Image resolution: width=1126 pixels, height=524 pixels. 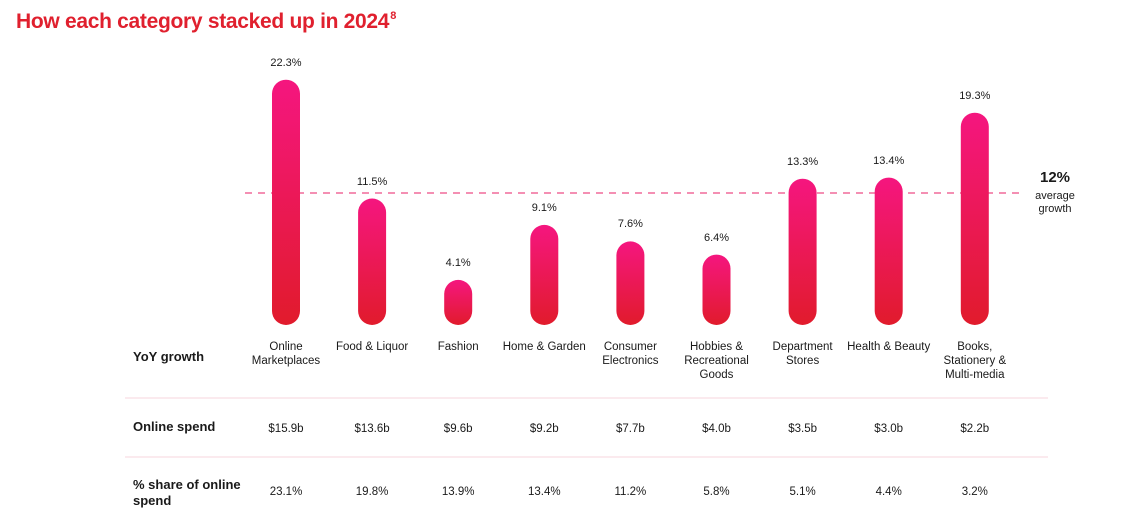 What do you see at coordinates (974, 492) in the screenshot?
I see `table-cell: 3.2%` at bounding box center [974, 492].